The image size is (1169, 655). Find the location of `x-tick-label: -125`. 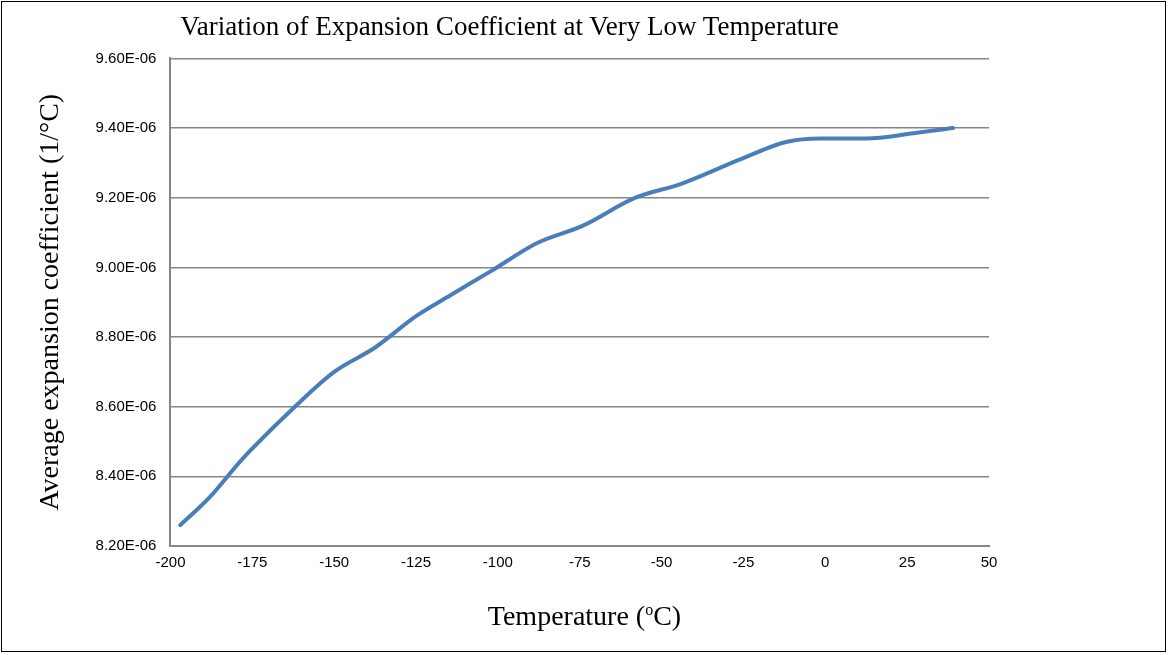

x-tick-label: -125 is located at coordinates (416, 562).